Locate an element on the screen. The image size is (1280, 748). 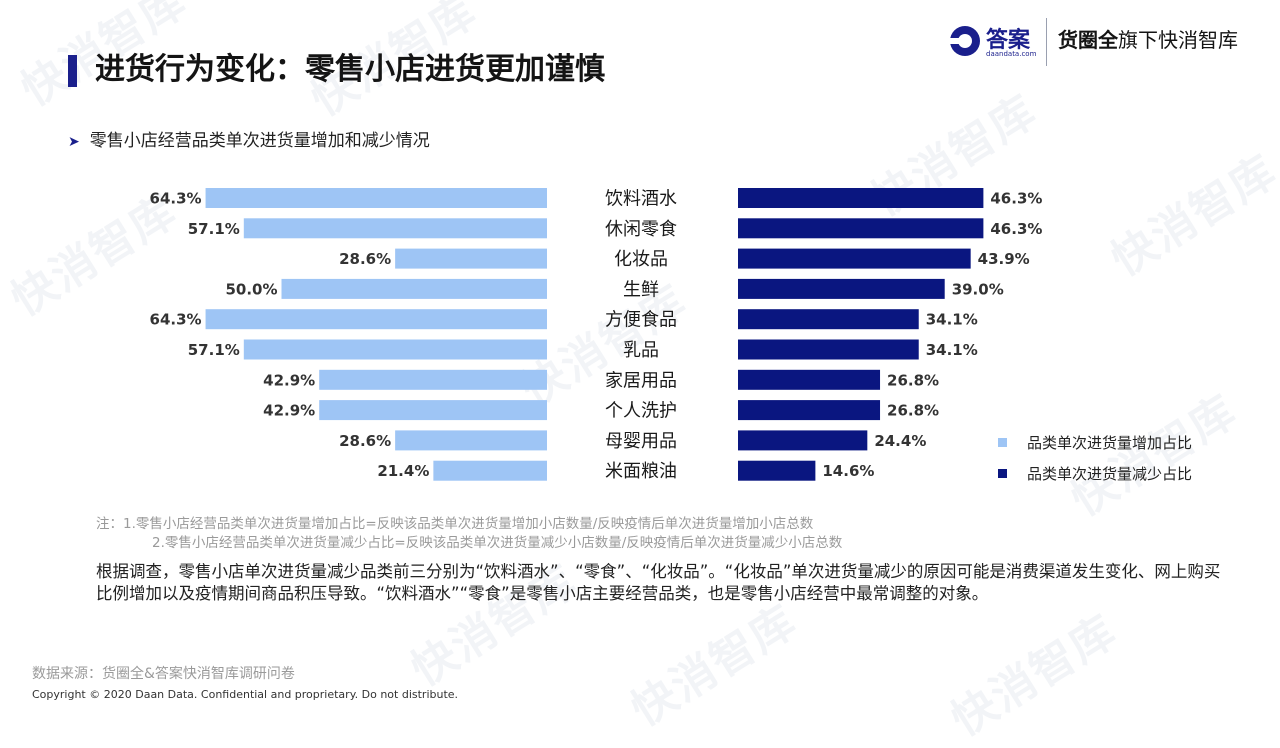
category-label: 生鲜 is located at coordinates (641, 289).